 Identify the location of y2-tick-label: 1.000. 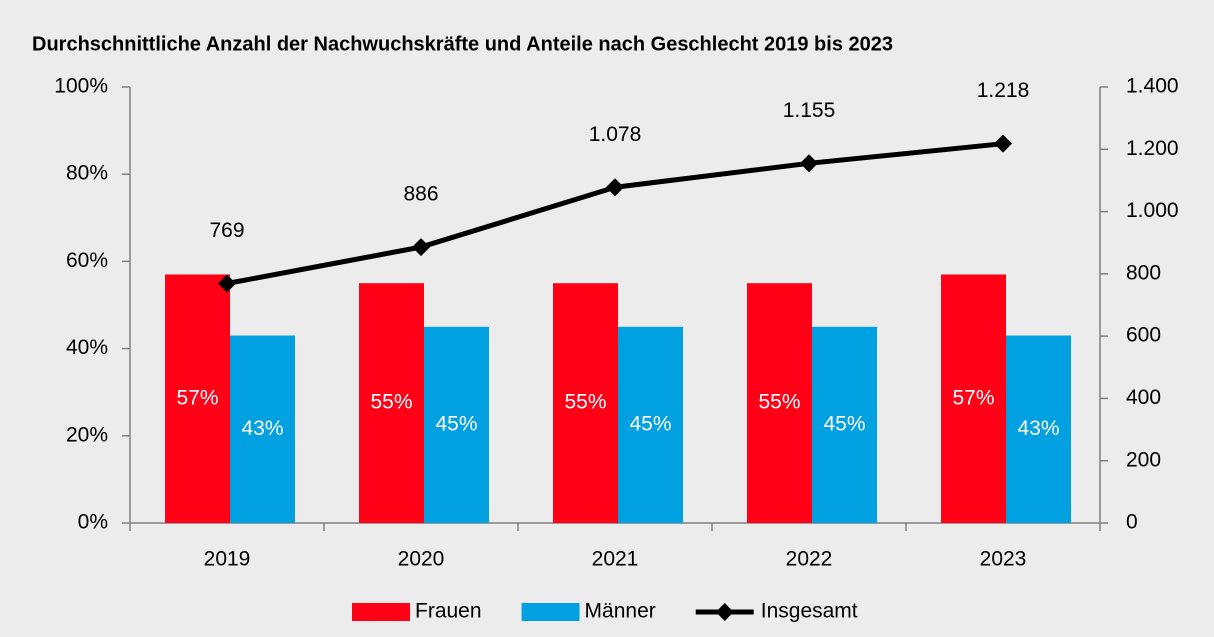
(1152, 210).